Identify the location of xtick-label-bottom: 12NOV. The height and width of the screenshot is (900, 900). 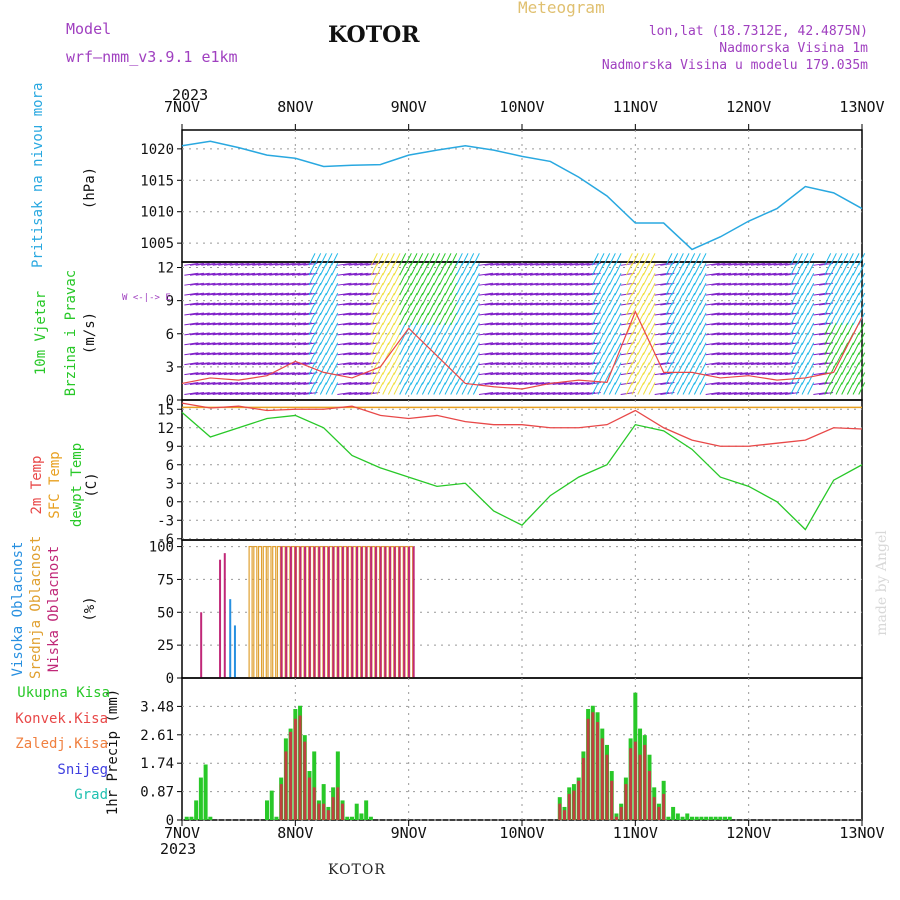
(748, 833).